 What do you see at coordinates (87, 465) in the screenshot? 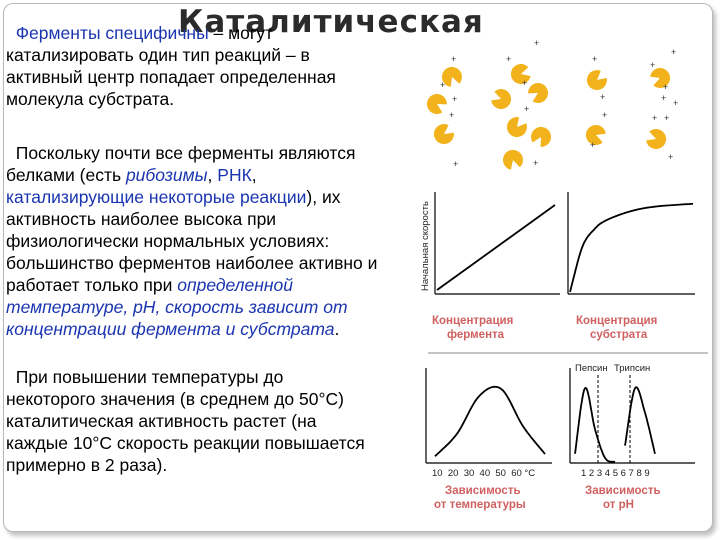
I see `p3-line-5: примерно в 2 раза).` at bounding box center [87, 465].